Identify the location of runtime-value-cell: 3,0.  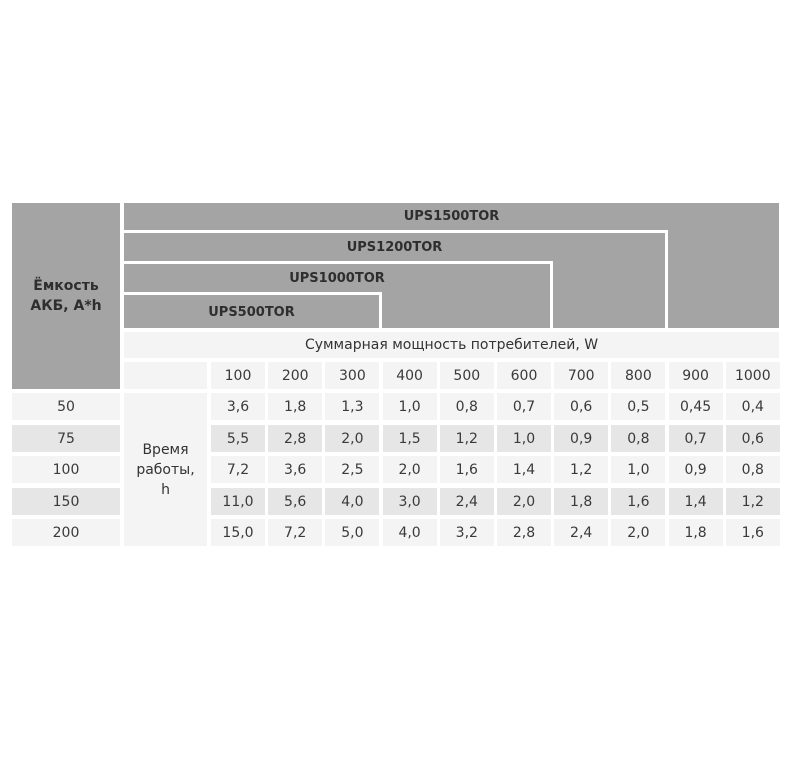
(409, 501).